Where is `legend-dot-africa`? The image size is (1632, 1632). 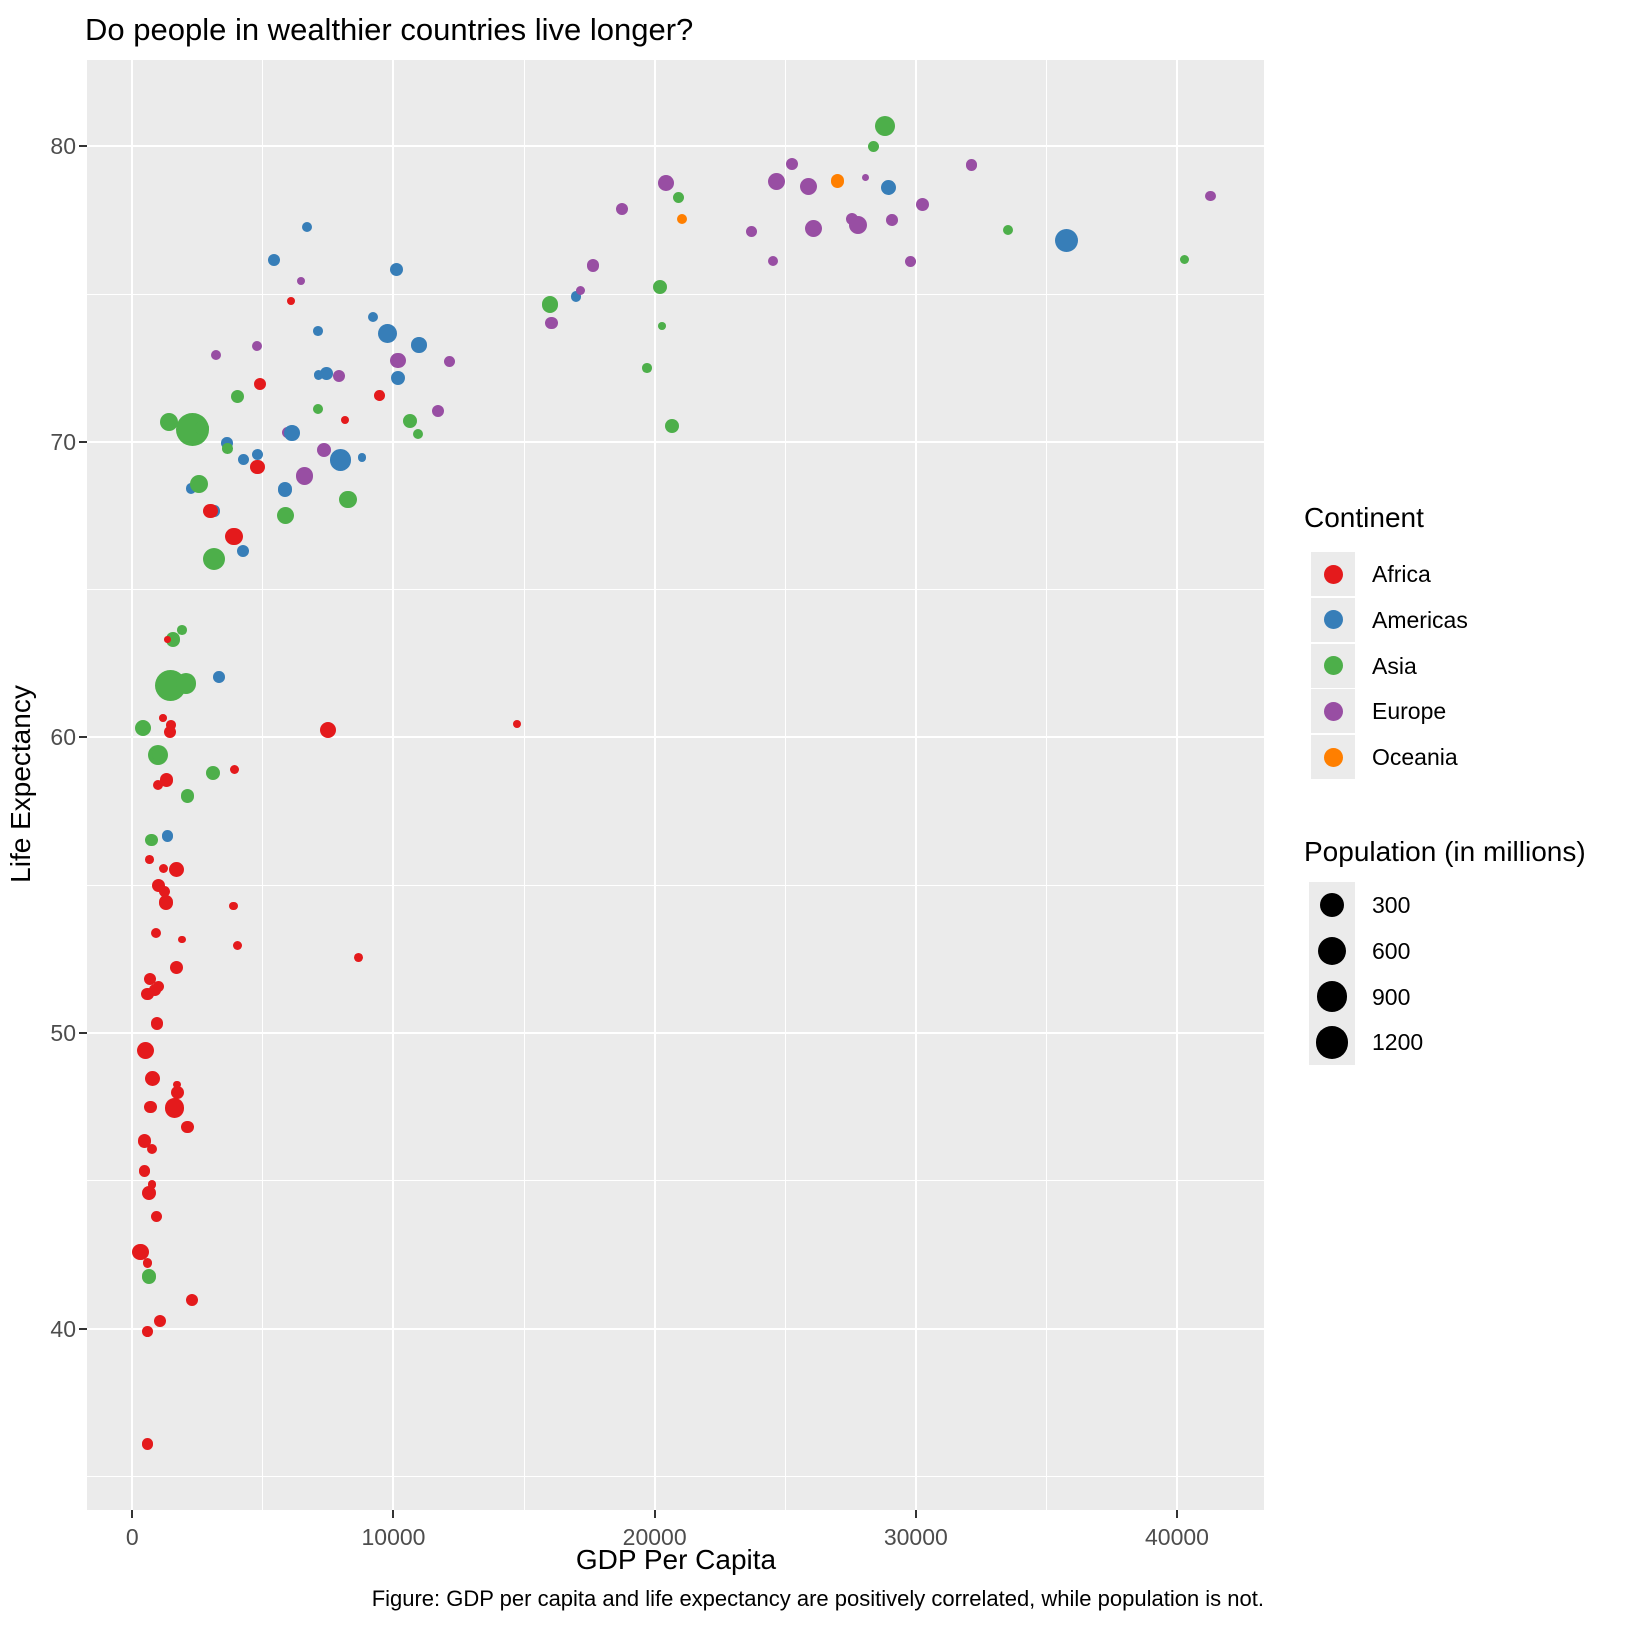 legend-dot-africa is located at coordinates (1333, 574).